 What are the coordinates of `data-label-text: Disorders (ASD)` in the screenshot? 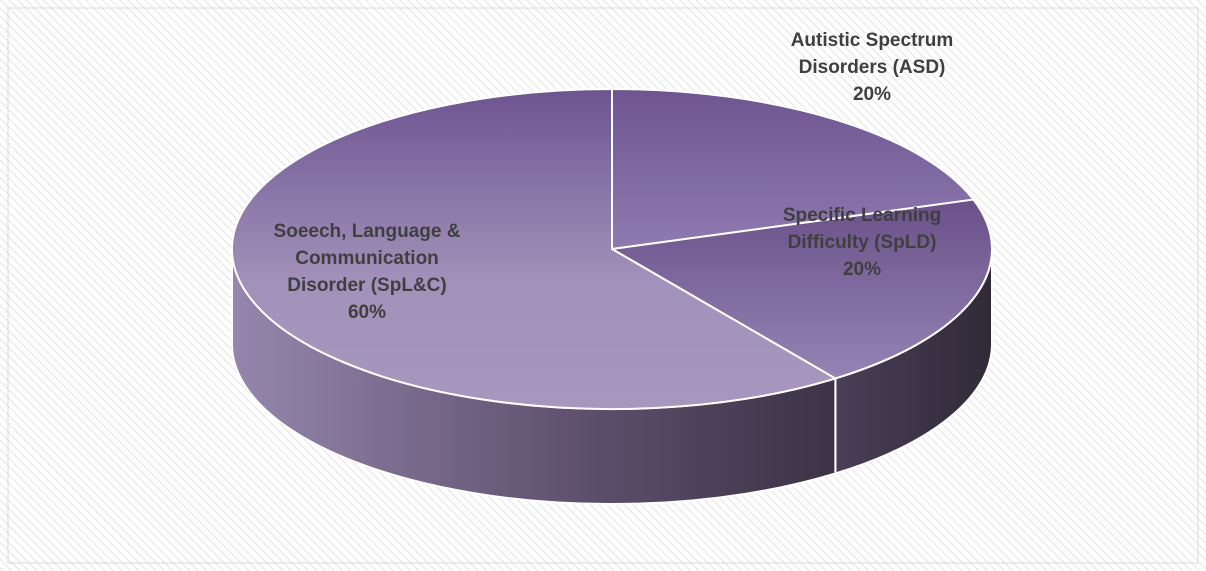 It's located at (872, 67).